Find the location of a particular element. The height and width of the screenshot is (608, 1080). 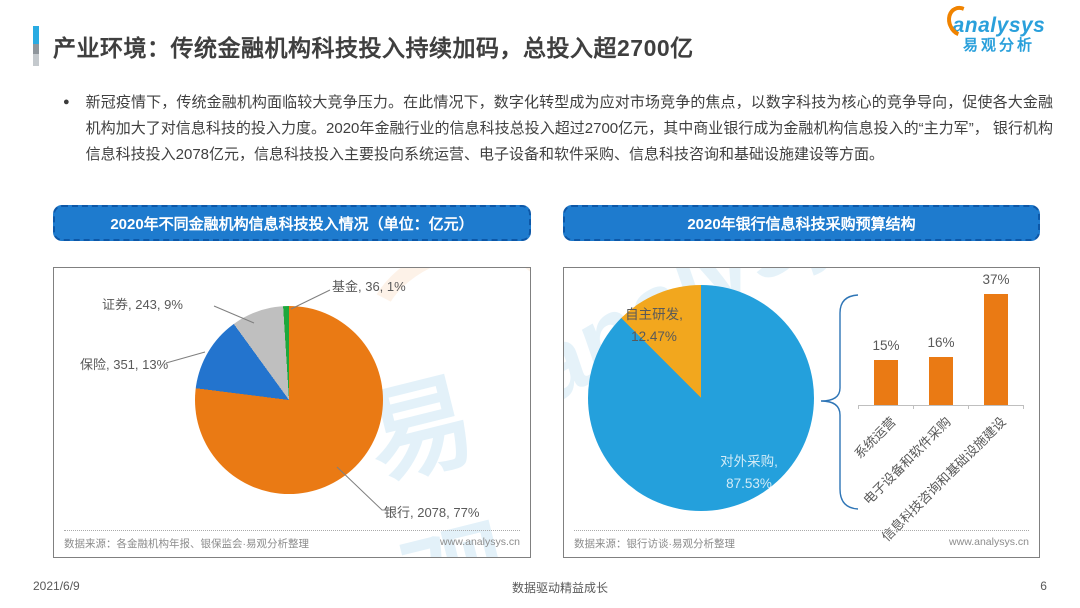

right-source-text: 数据来源：银行访谈·易观分析整理 is located at coordinates (654, 544).